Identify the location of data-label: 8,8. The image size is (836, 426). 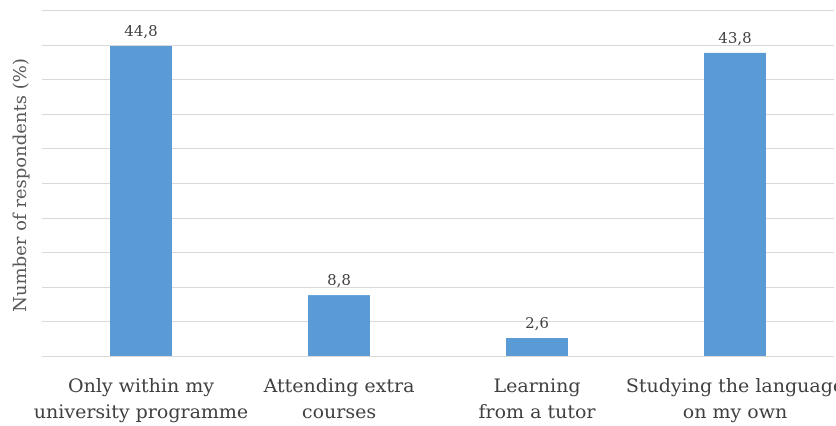
(339, 280).